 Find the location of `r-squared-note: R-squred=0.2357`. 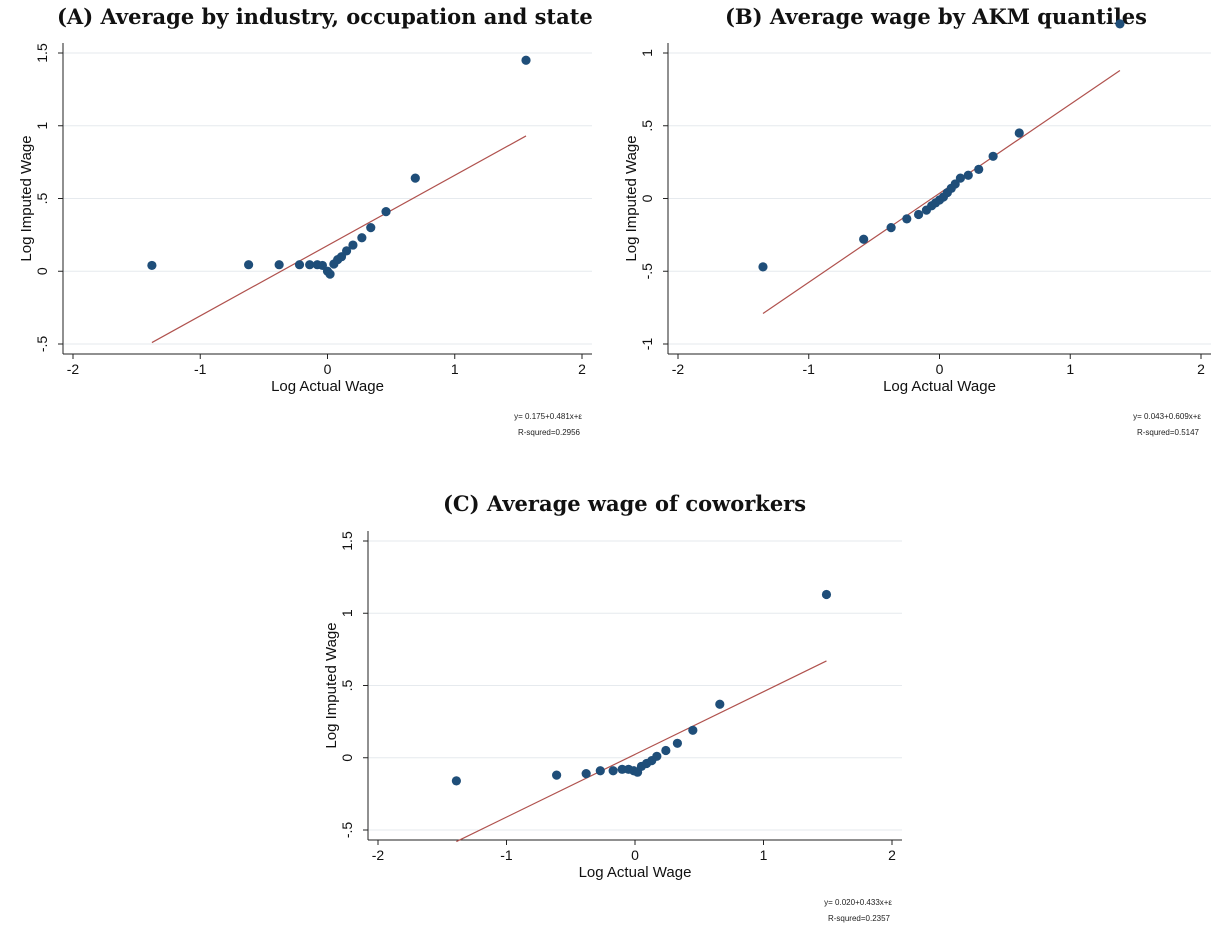

r-squared-note: R-squred=0.2357 is located at coordinates (859, 918).